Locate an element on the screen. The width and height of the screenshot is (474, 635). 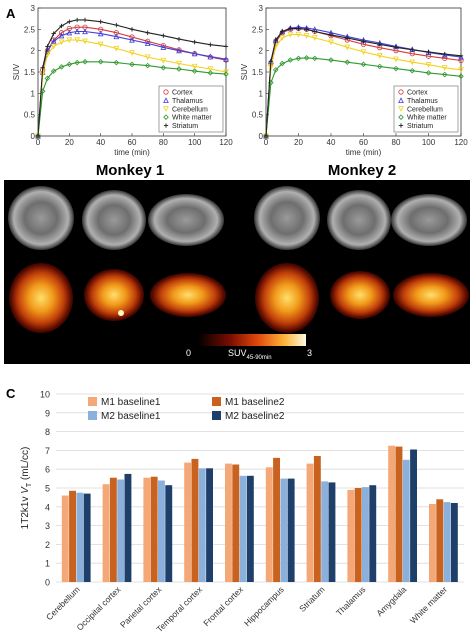
y-tick-label: 5 is located at coordinates (47, 489).